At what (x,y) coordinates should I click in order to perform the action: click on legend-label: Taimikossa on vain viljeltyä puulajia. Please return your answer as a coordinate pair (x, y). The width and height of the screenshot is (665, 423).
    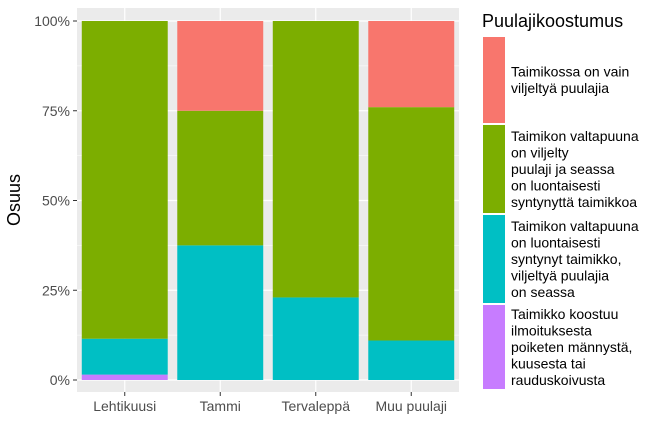
    Looking at the image, I should click on (570, 80).